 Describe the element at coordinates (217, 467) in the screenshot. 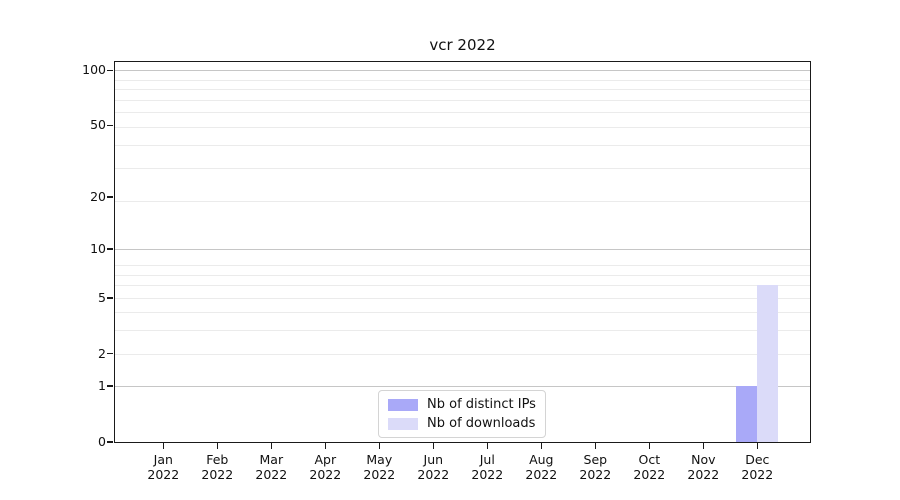

I see `x-tick-label: Feb 2022` at that location.